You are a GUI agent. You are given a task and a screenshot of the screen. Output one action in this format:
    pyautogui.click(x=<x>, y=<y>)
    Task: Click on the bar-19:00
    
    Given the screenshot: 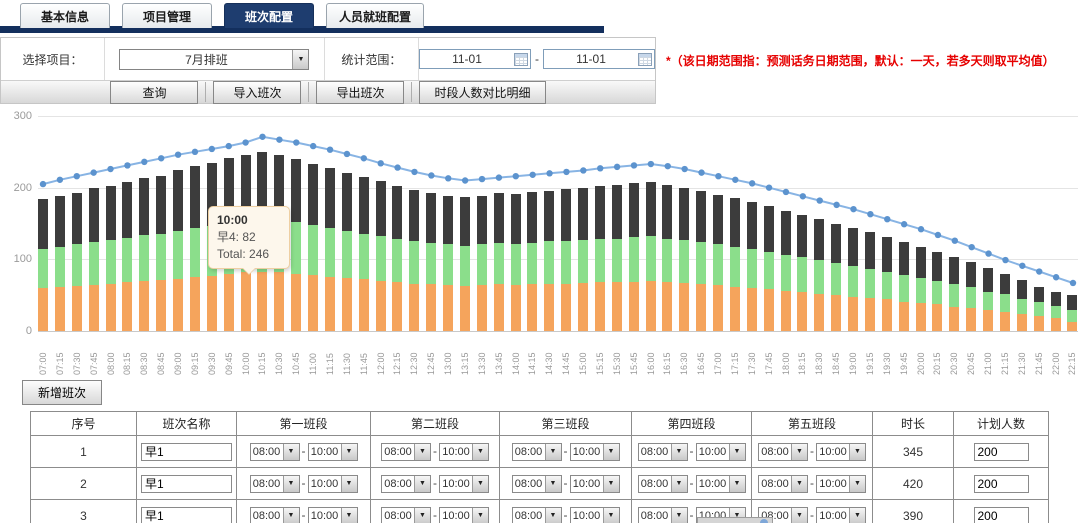 What is the action you would take?
    pyautogui.click(x=853, y=279)
    